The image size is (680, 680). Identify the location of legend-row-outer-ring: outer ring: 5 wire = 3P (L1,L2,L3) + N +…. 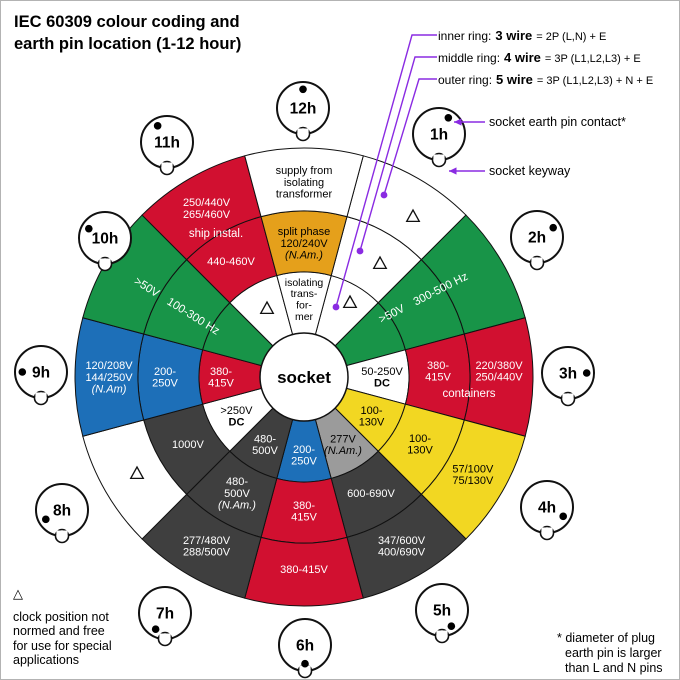
(545, 79).